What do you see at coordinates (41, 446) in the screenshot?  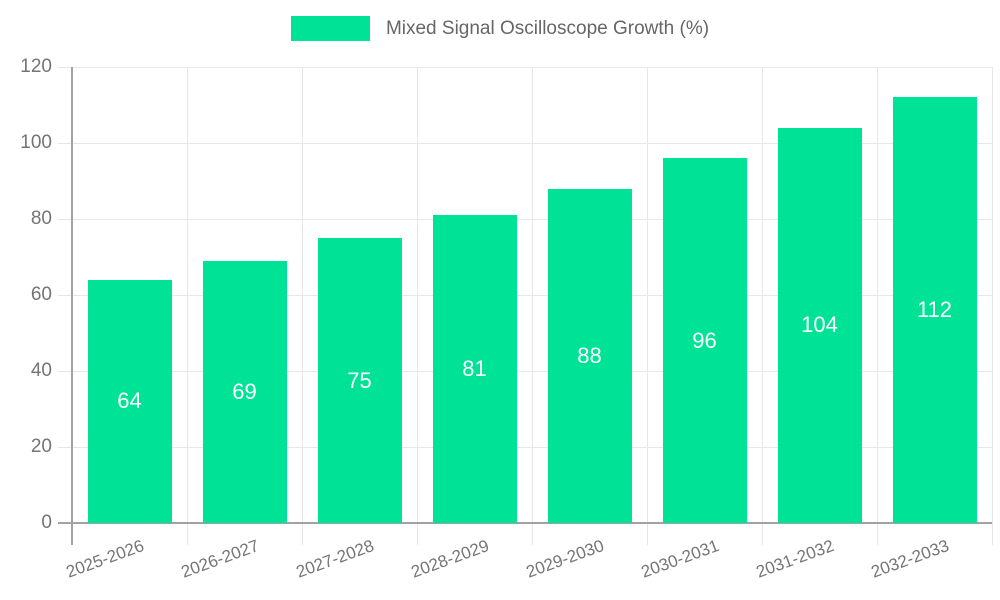 I see `y-tick-label: 20` at bounding box center [41, 446].